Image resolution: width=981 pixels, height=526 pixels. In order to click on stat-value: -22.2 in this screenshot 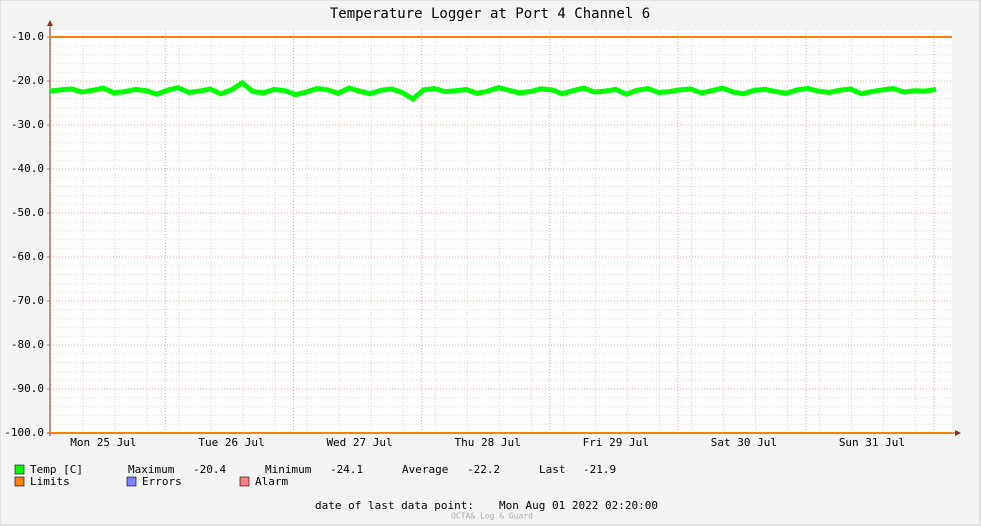, I will do `click(483, 469)`.